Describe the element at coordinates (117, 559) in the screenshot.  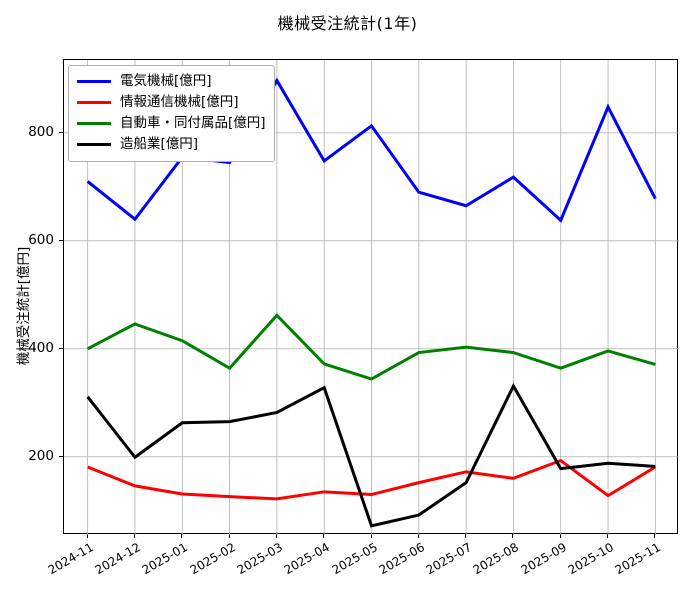
I see `x-tick-label: 2024-12` at that location.